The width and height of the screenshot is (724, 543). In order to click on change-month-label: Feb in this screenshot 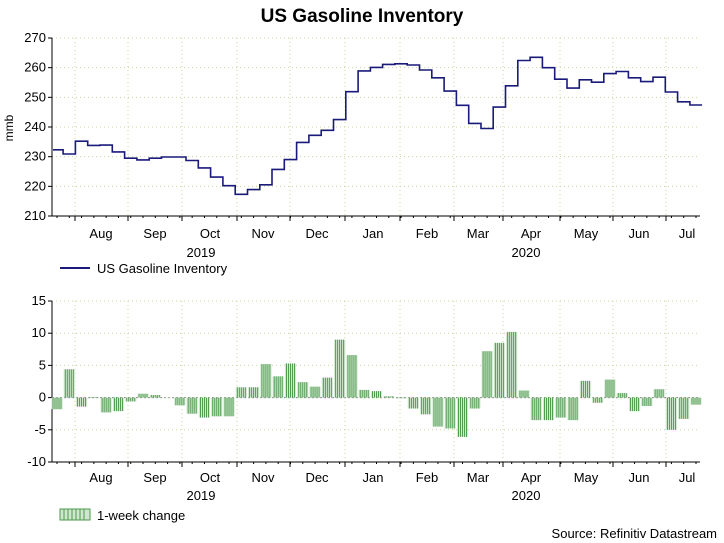, I will do `click(427, 477)`.